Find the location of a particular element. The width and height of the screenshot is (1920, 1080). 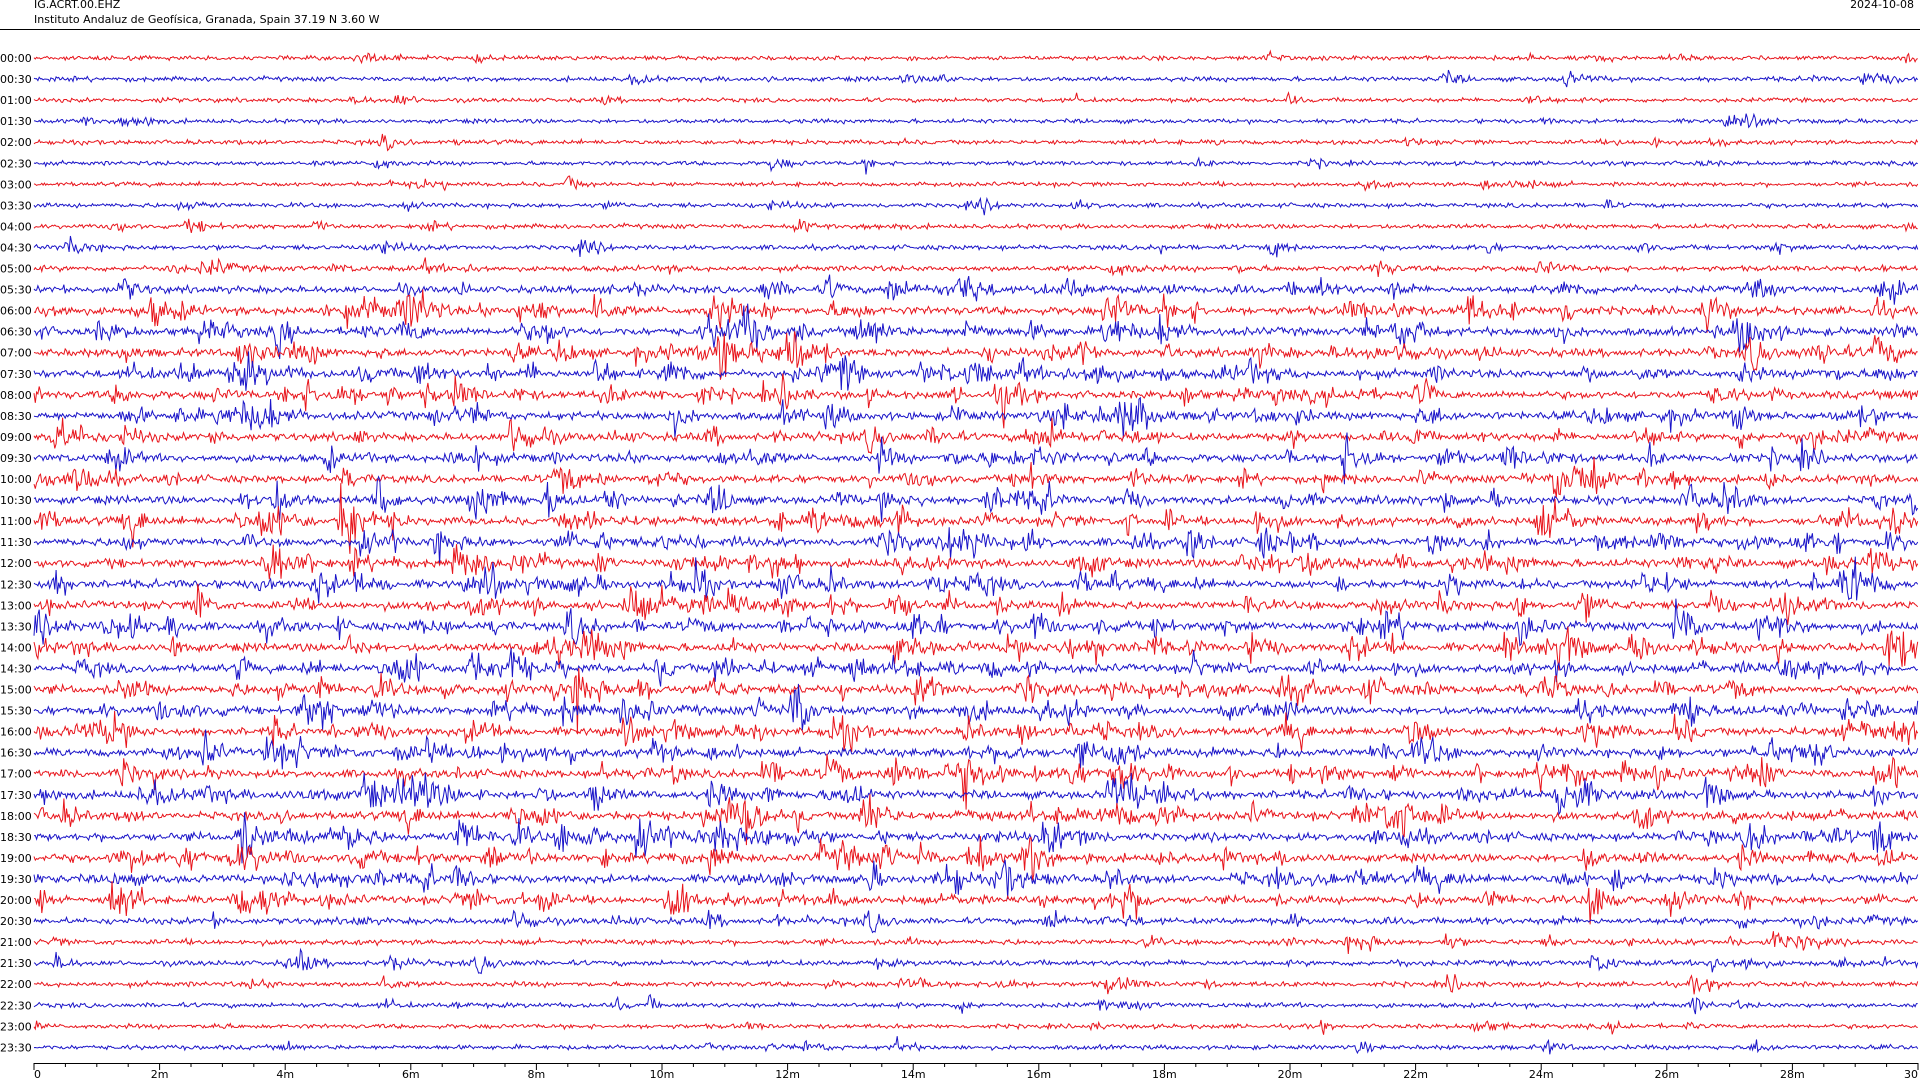

row-label: 01:00 is located at coordinates (16, 100).